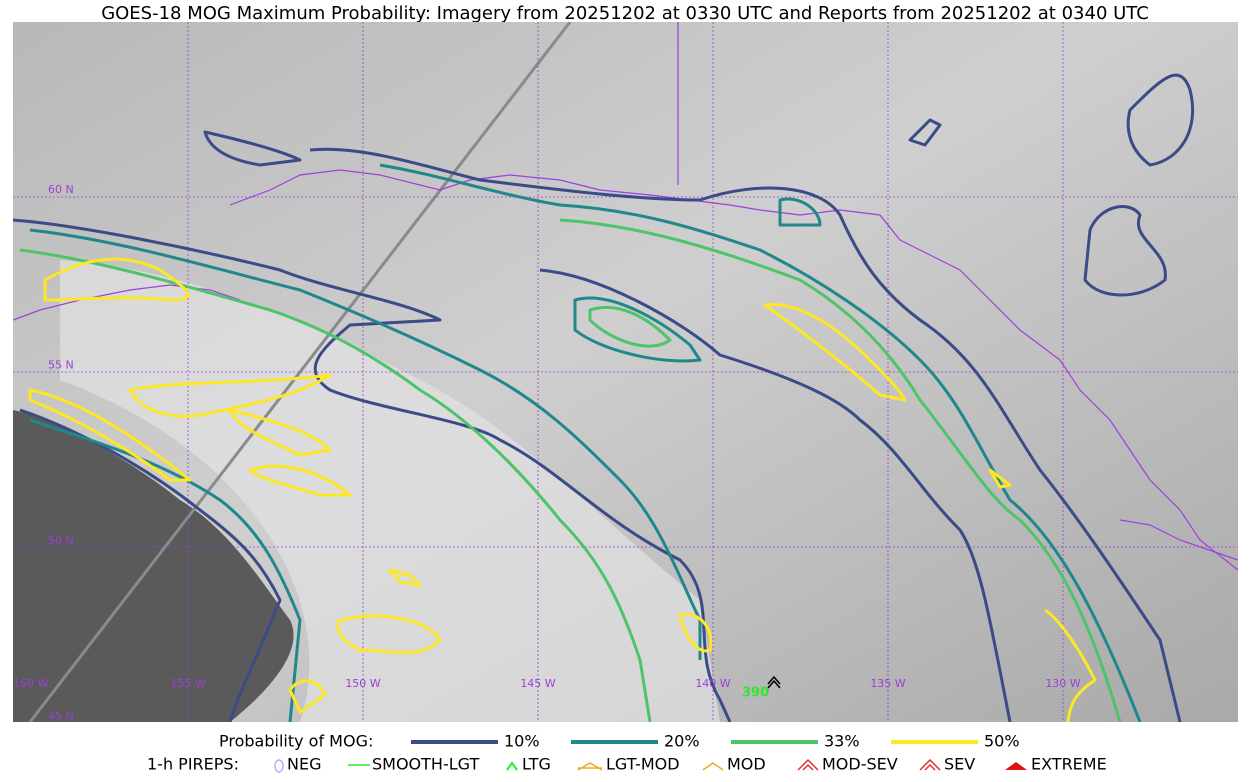  I want to click on legend: Probability of MOG: 10% 20% 33% 50%, so click(619, 741).